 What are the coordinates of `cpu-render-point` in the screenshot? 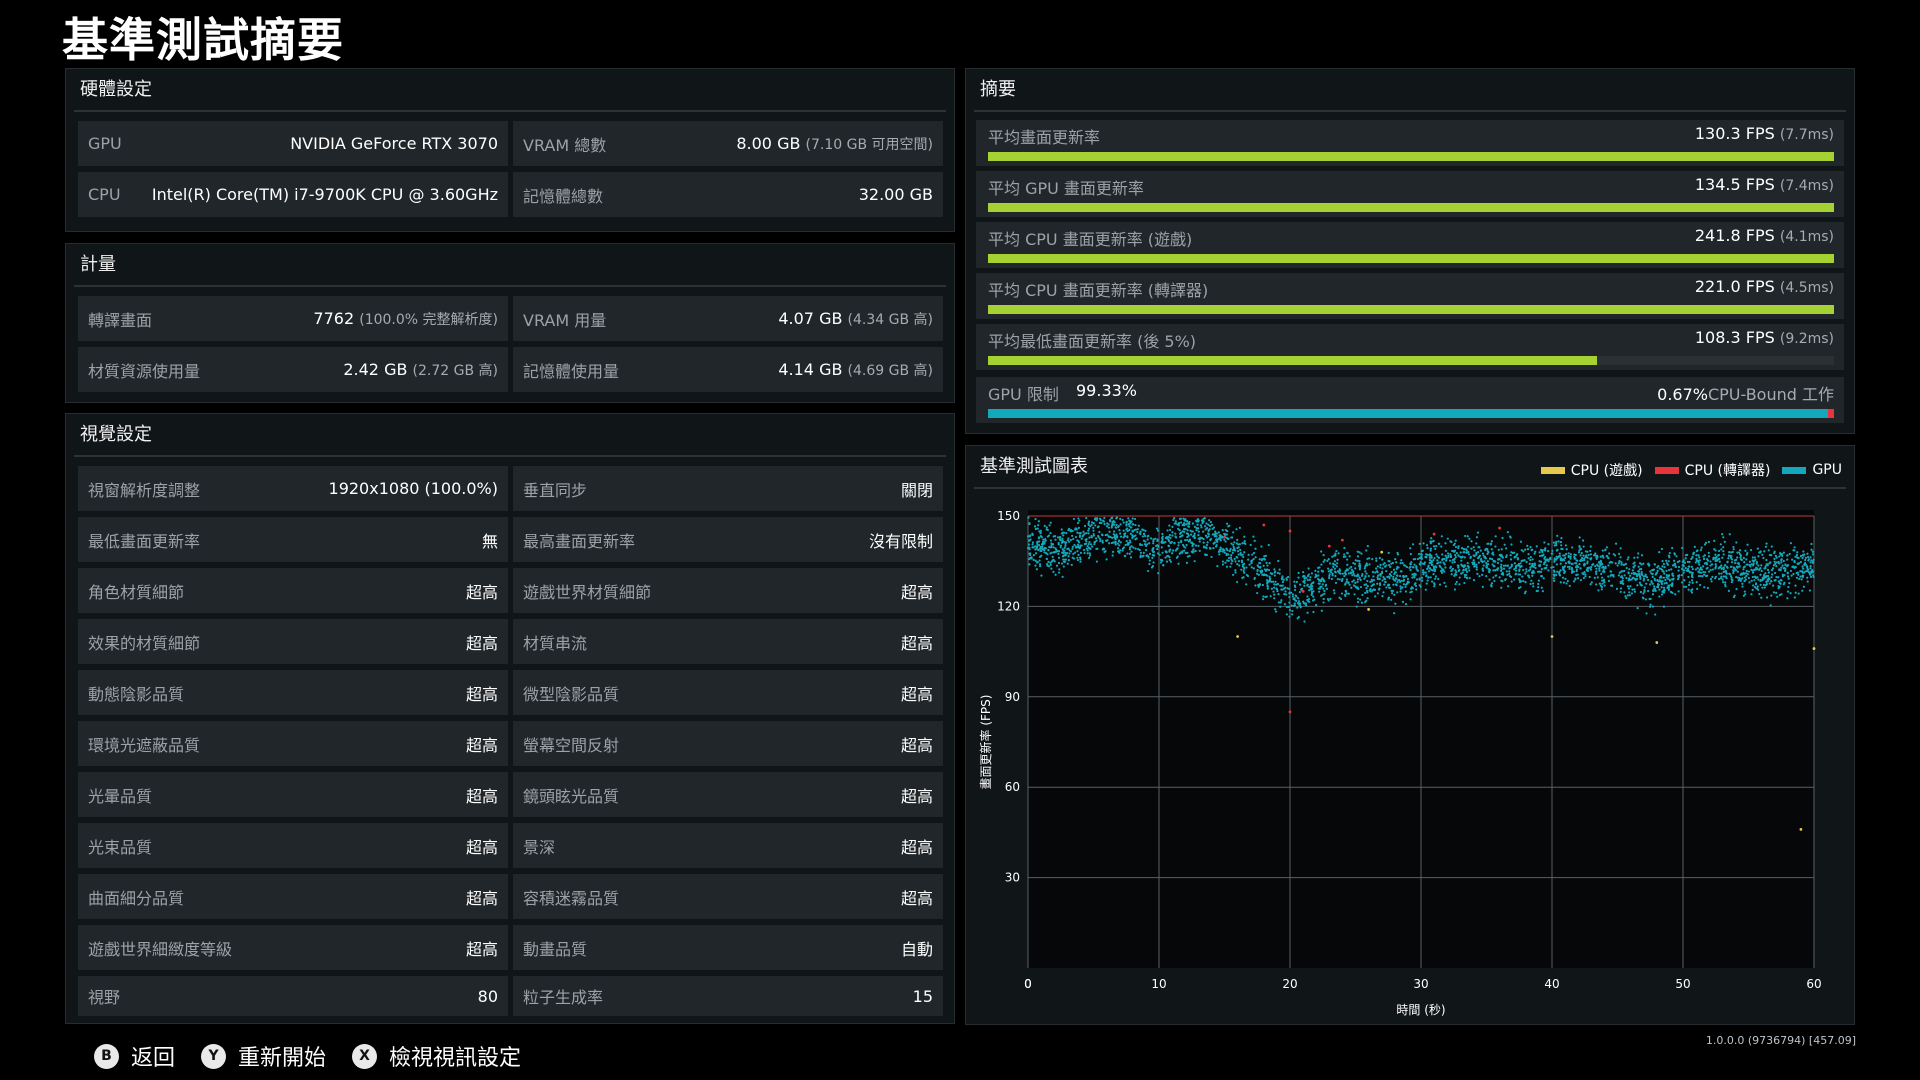 It's located at (1329, 546).